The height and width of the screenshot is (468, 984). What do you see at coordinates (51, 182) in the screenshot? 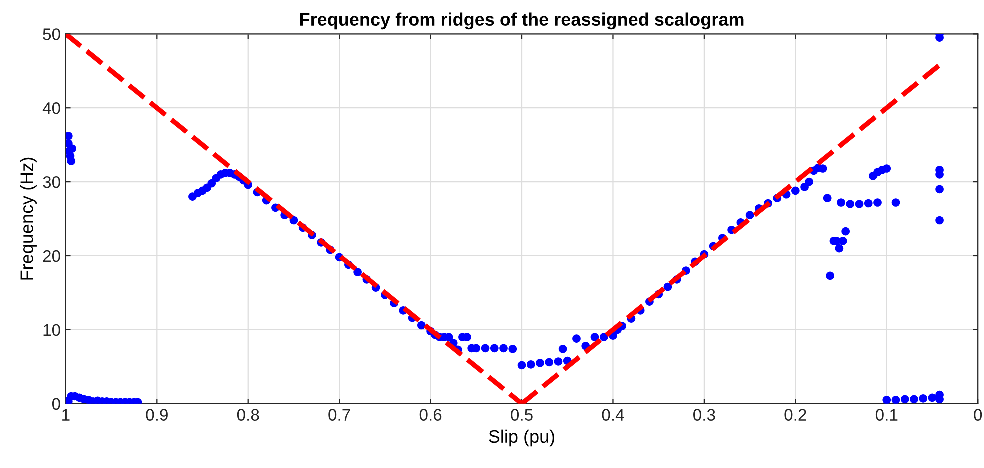
I see `y-tick-label: 30` at bounding box center [51, 182].